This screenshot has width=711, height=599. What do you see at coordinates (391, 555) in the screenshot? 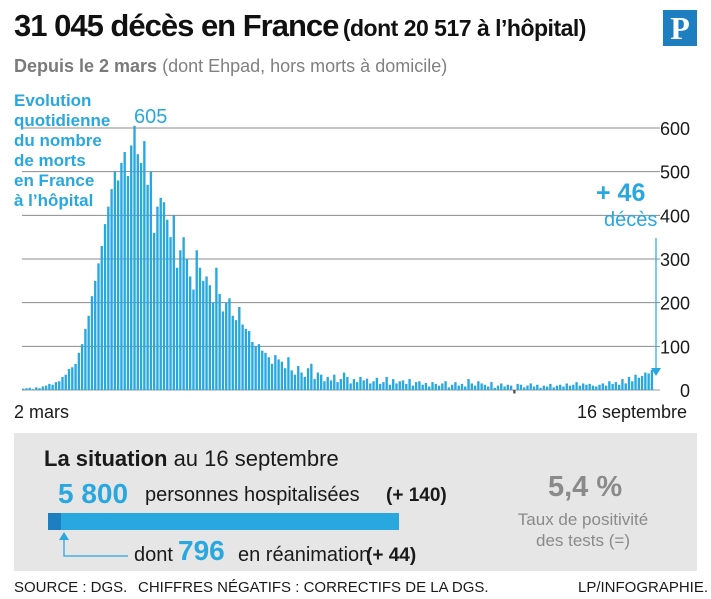
I see `icu-delta: (+ 44)` at bounding box center [391, 555].